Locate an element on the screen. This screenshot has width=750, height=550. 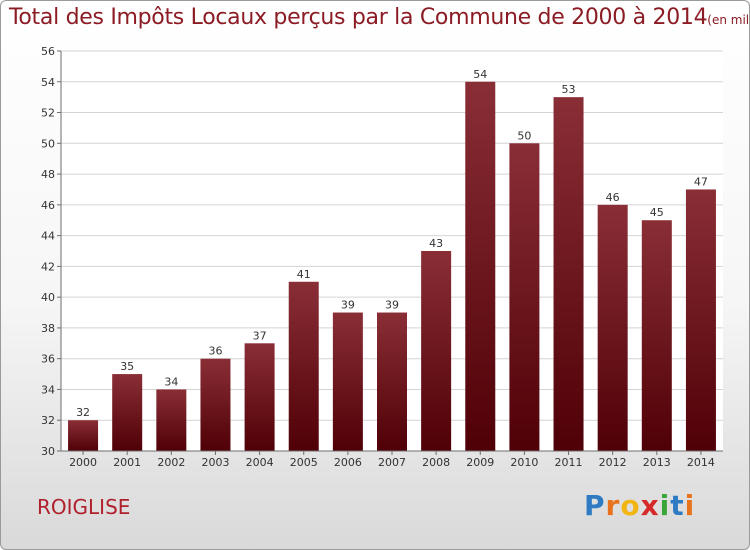
data-label: 47 is located at coordinates (701, 181).